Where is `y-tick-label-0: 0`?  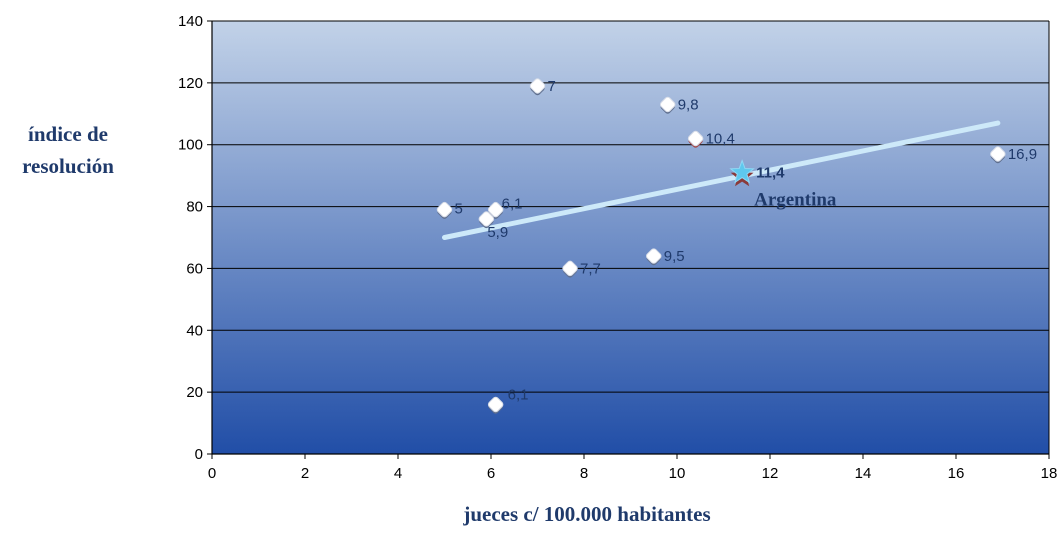 y-tick-label-0: 0 is located at coordinates (199, 454).